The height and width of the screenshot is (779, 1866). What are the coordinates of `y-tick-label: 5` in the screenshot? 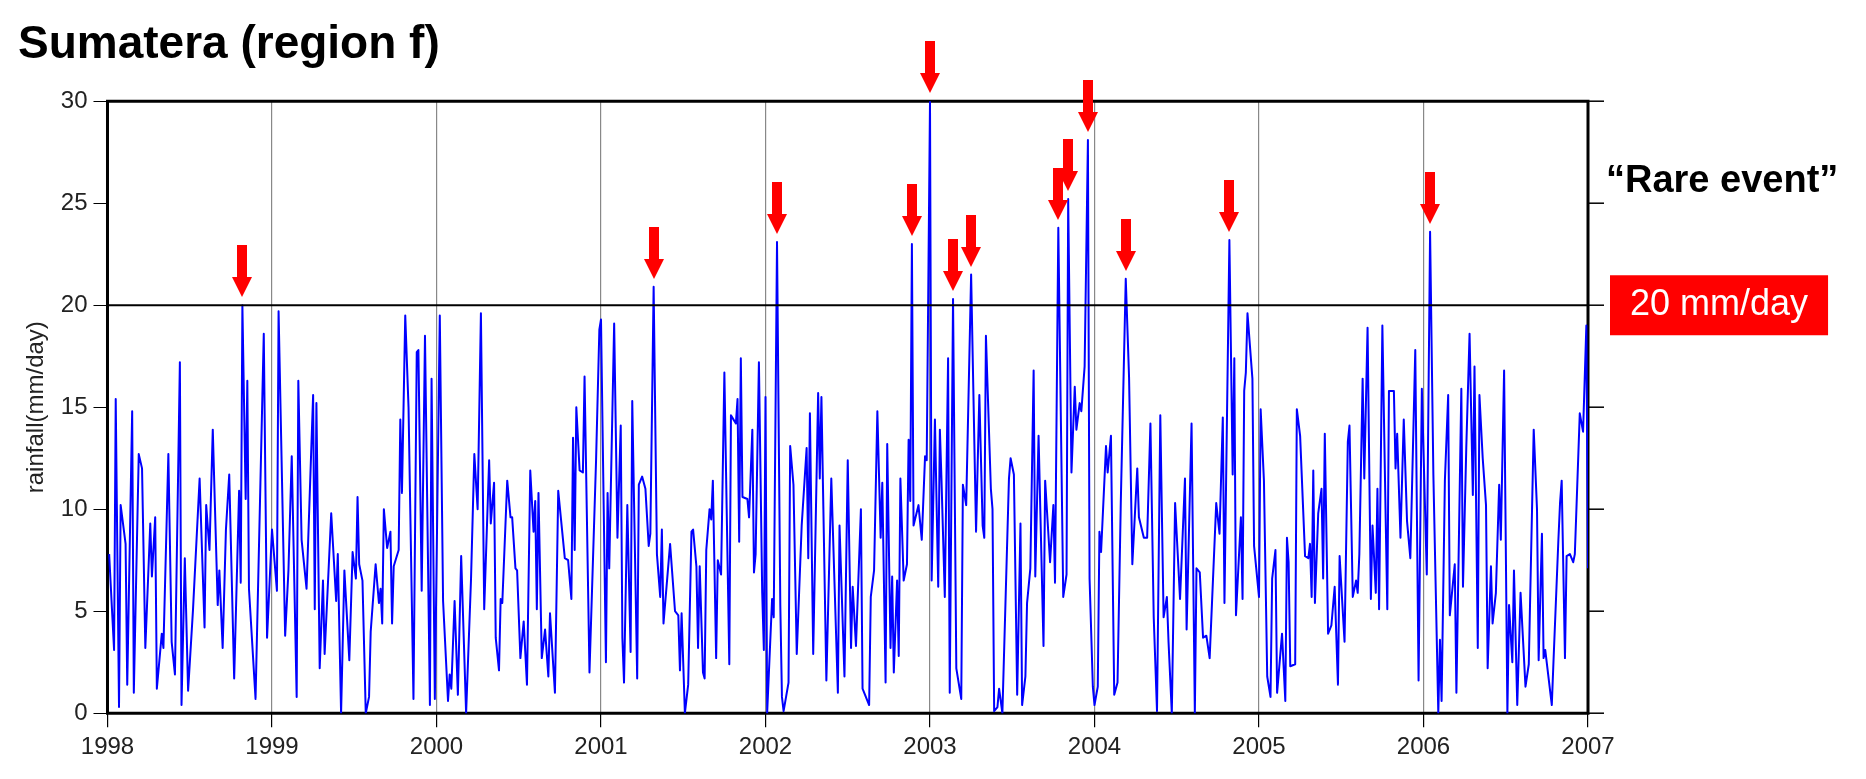 It's located at (81, 609).